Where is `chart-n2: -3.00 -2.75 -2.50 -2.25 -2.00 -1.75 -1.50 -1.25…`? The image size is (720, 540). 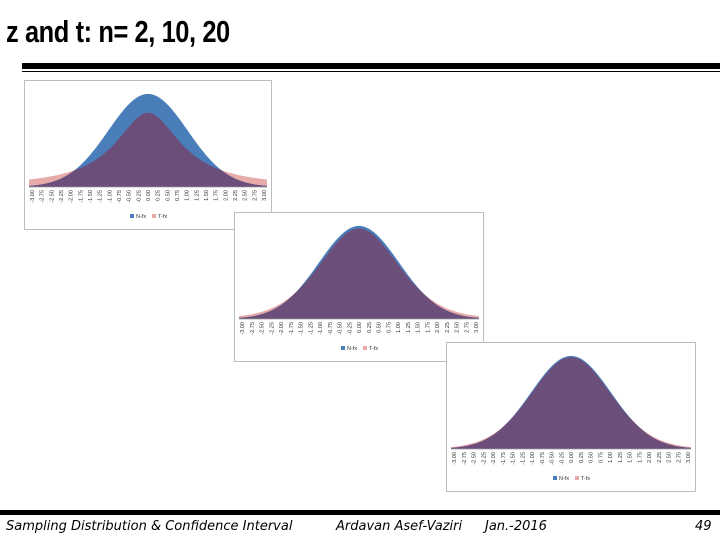
chart-n2: -3.00 -2.75 -2.50 -2.25 -2.00 -1.75 -1.50 -1.25… is located at coordinates (148, 155).